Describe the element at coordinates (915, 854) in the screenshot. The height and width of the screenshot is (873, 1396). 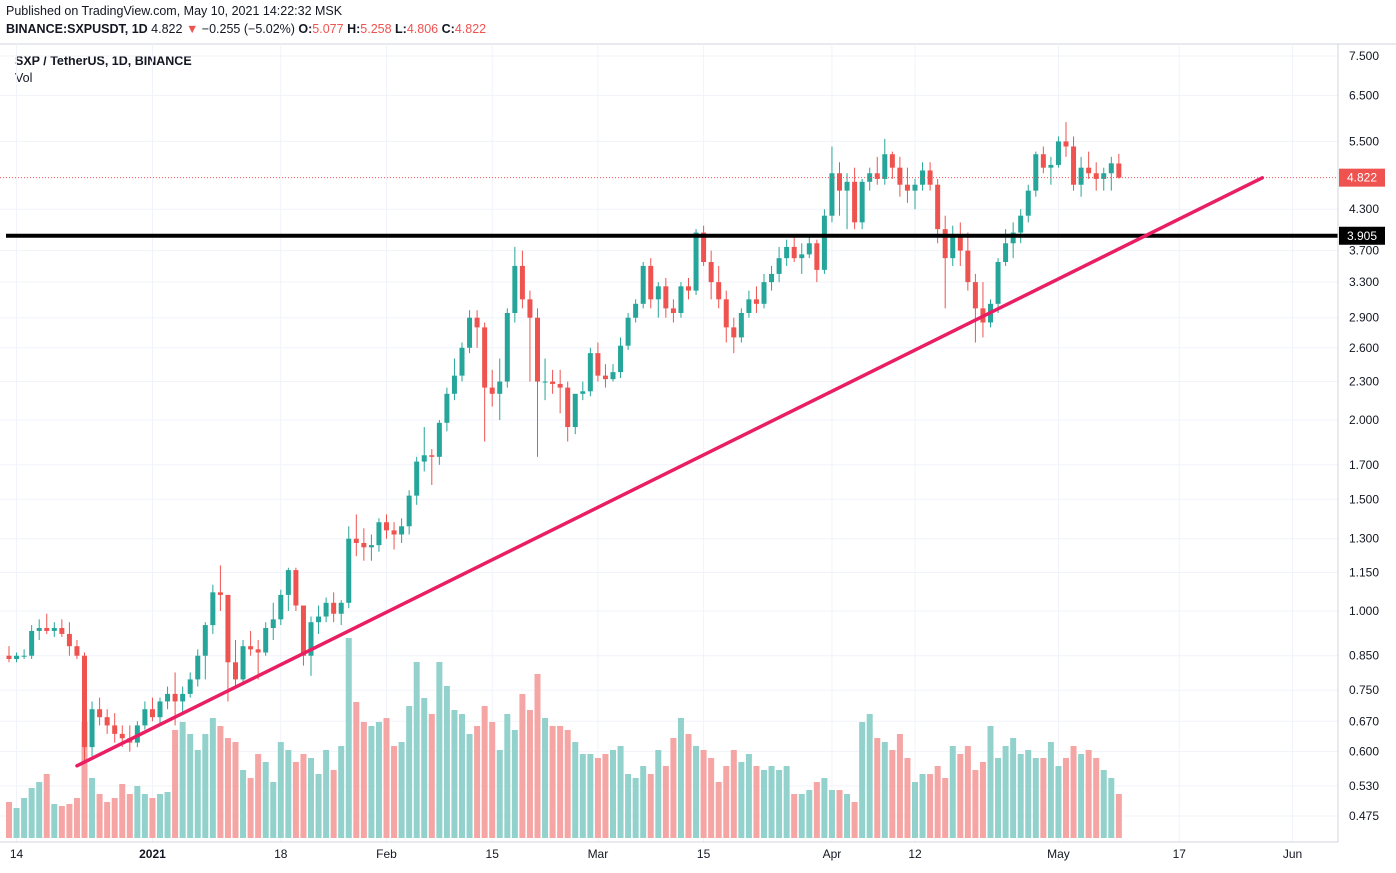
I see `x-tick-label: 12` at that location.